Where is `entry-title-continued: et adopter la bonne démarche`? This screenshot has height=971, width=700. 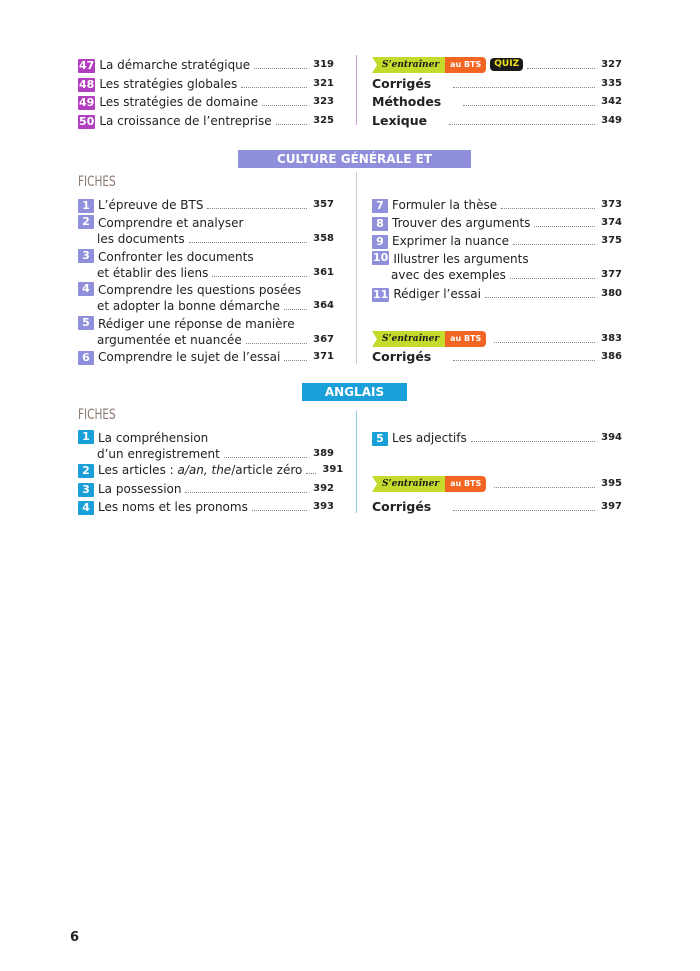 entry-title-continued: et adopter la bonne démarche is located at coordinates (188, 306).